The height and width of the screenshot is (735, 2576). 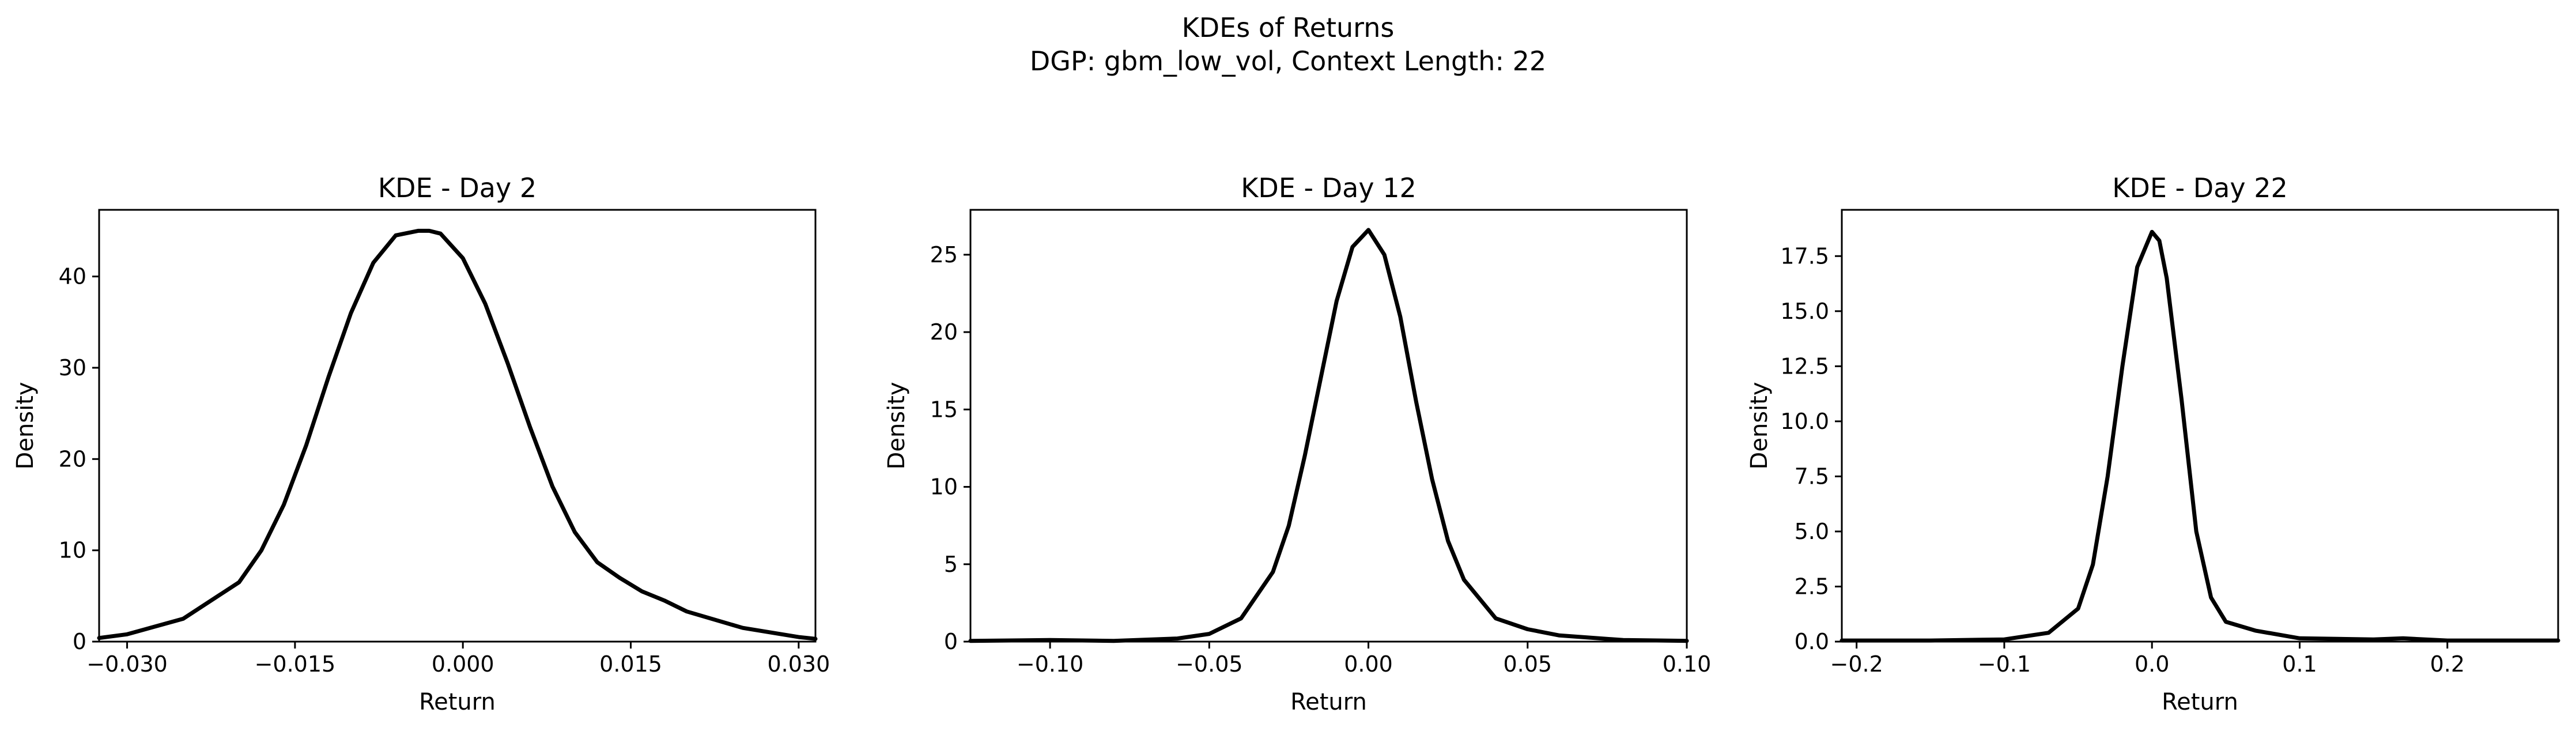 I want to click on x-tick-label: 0.1, so click(x=2299, y=664).